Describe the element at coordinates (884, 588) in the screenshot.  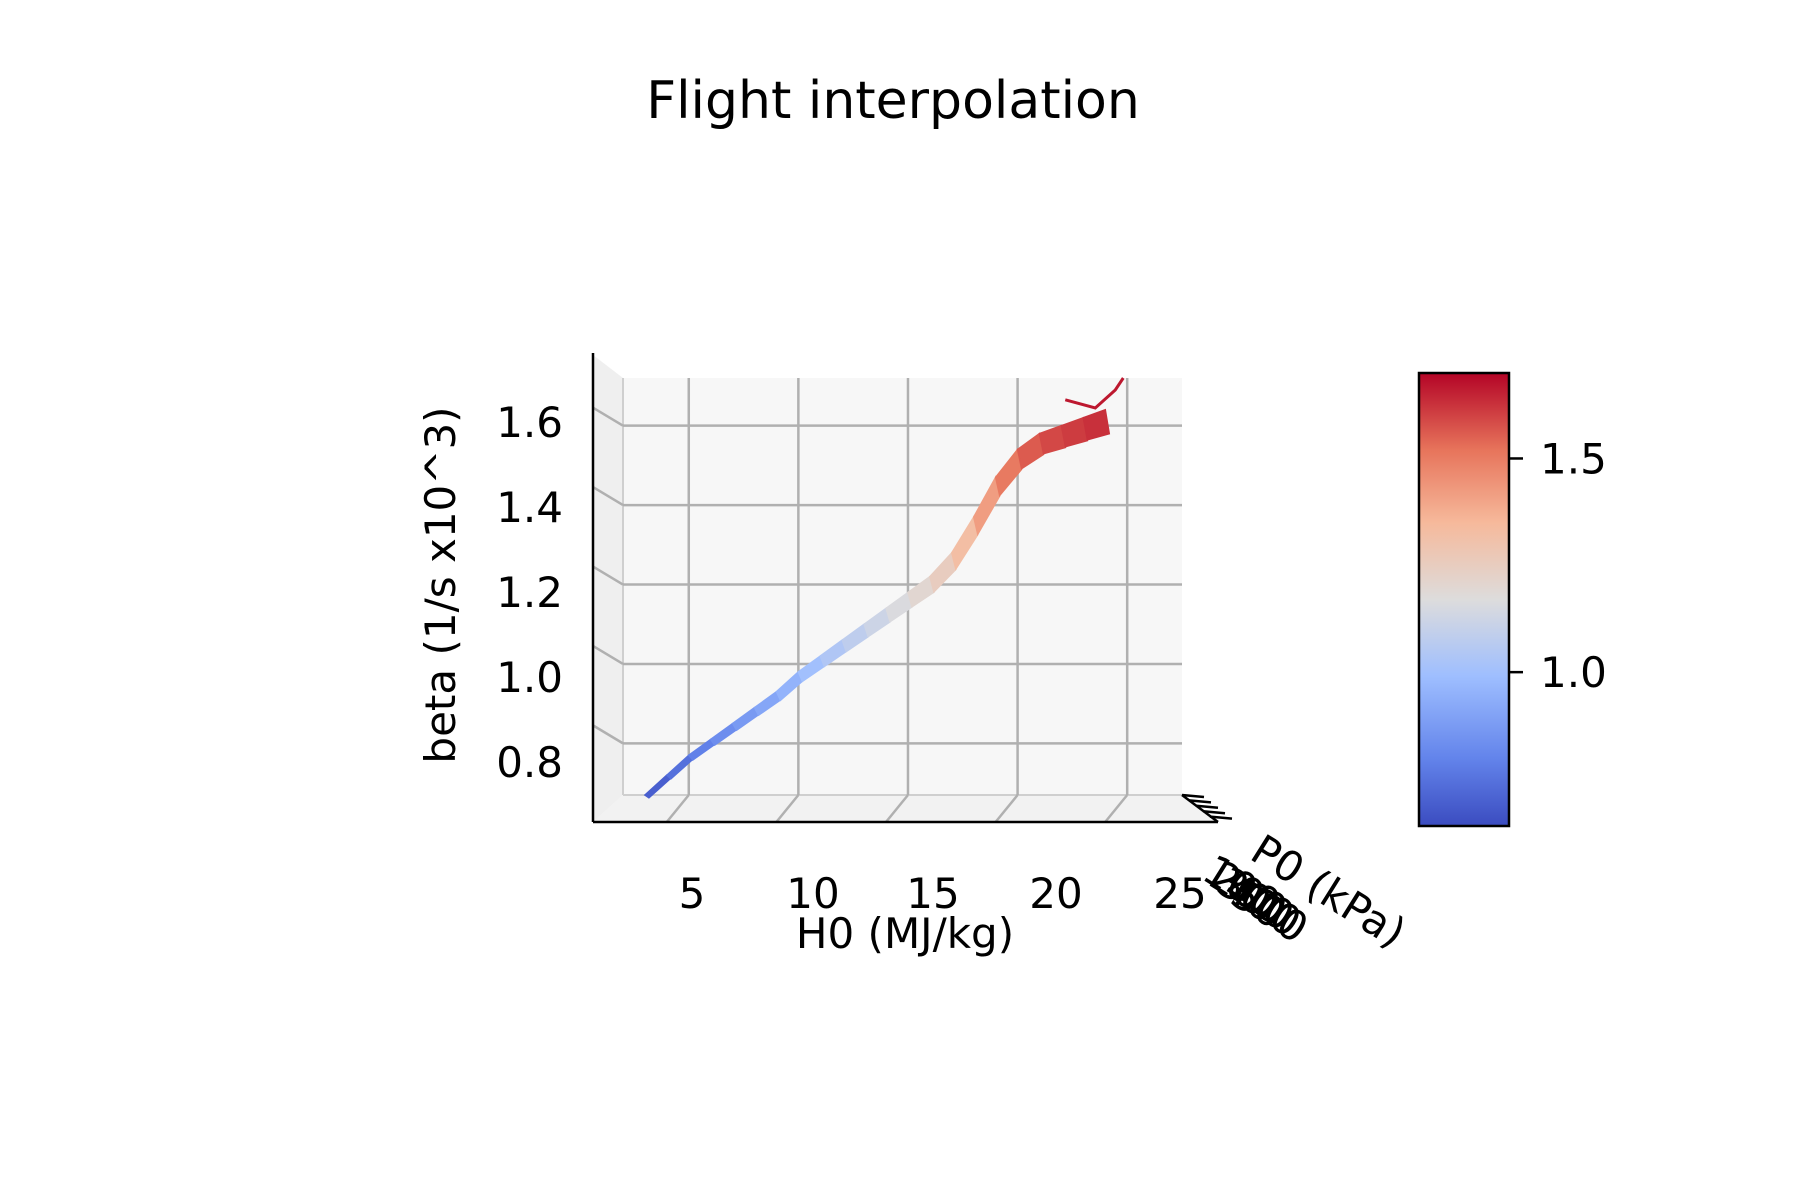
I see `surface-plot` at that location.